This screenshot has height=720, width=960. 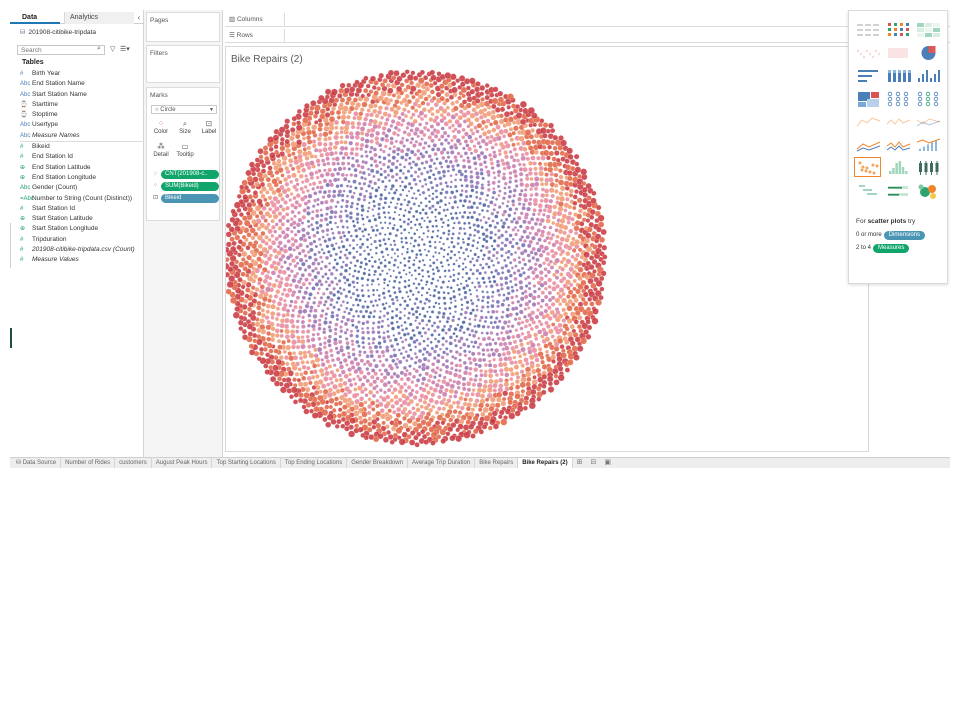 I want to click on show-me-text-table-icon, so click(x=867, y=29).